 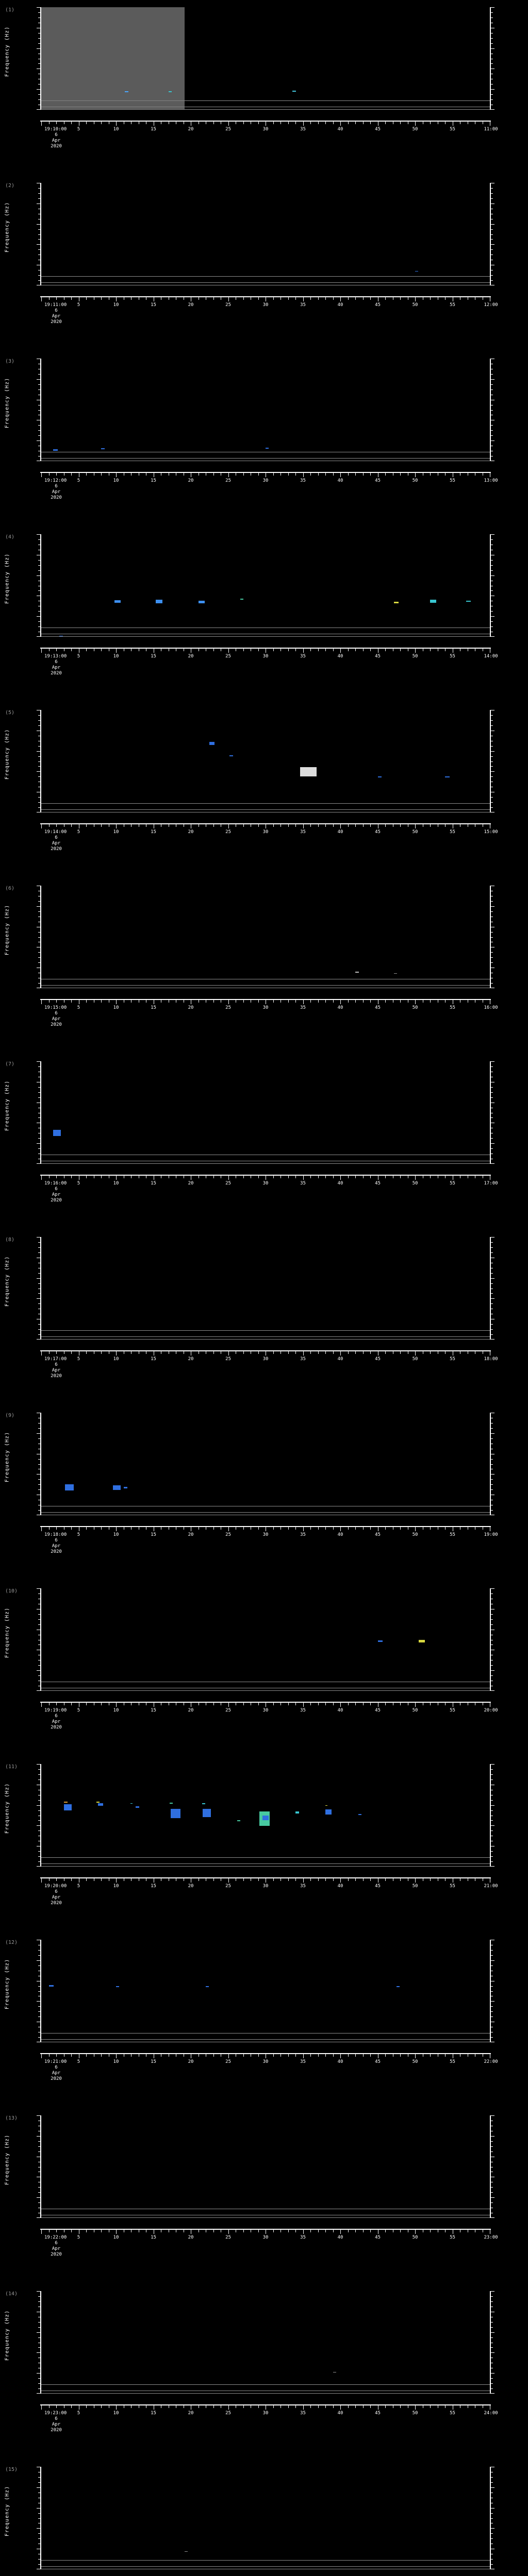 I want to click on panel-index-label: (1), so click(x=10, y=10).